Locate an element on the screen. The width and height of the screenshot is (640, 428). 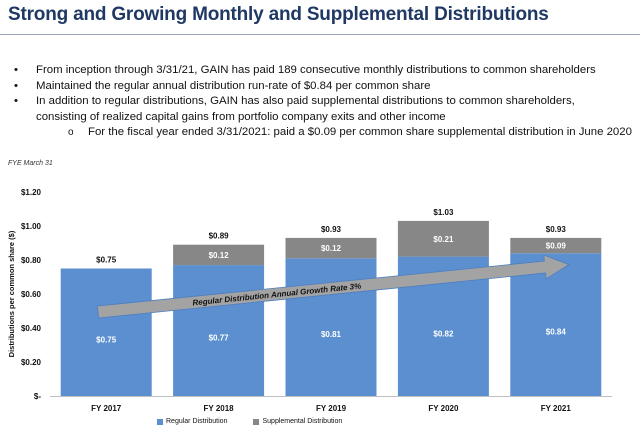
fye-note: FYE March 31 is located at coordinates (30, 163).